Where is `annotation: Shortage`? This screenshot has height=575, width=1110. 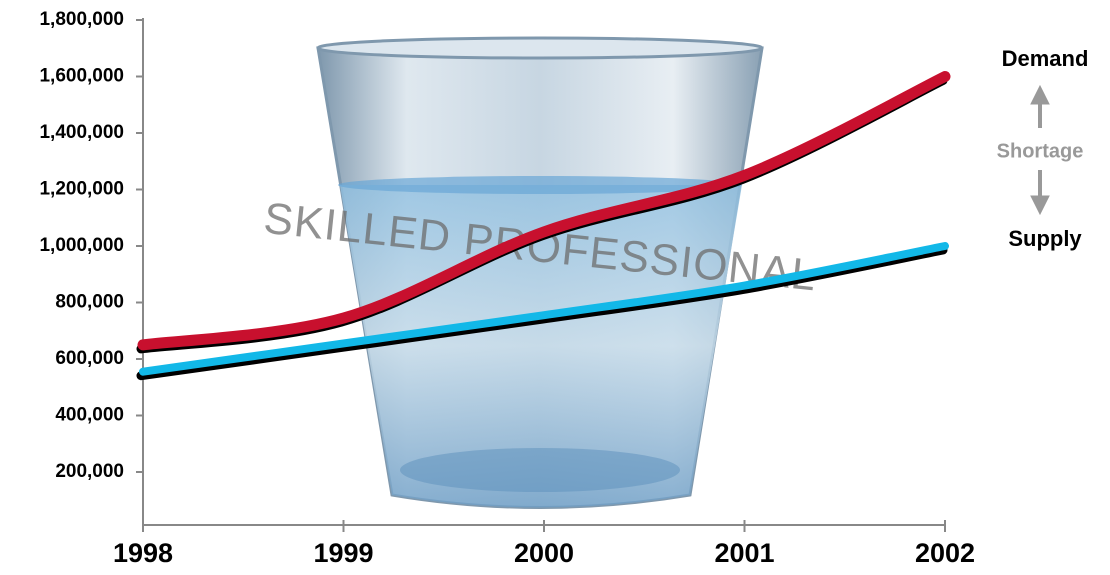 annotation: Shortage is located at coordinates (1040, 151).